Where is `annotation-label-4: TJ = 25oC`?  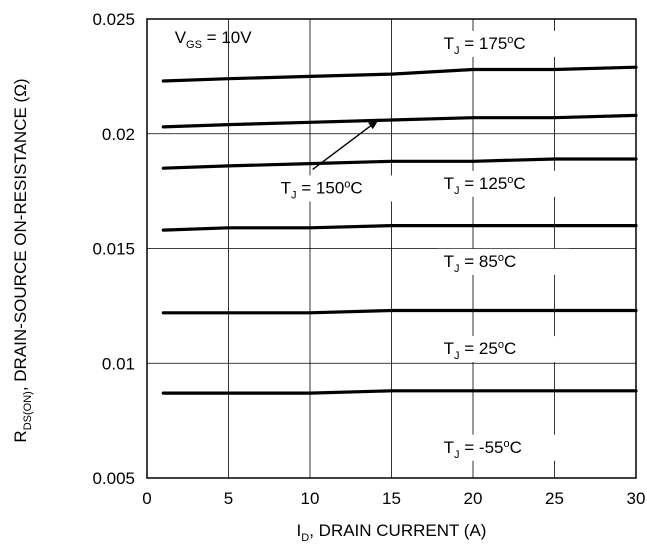
annotation-label-4: TJ = 25oC is located at coordinates (480, 350).